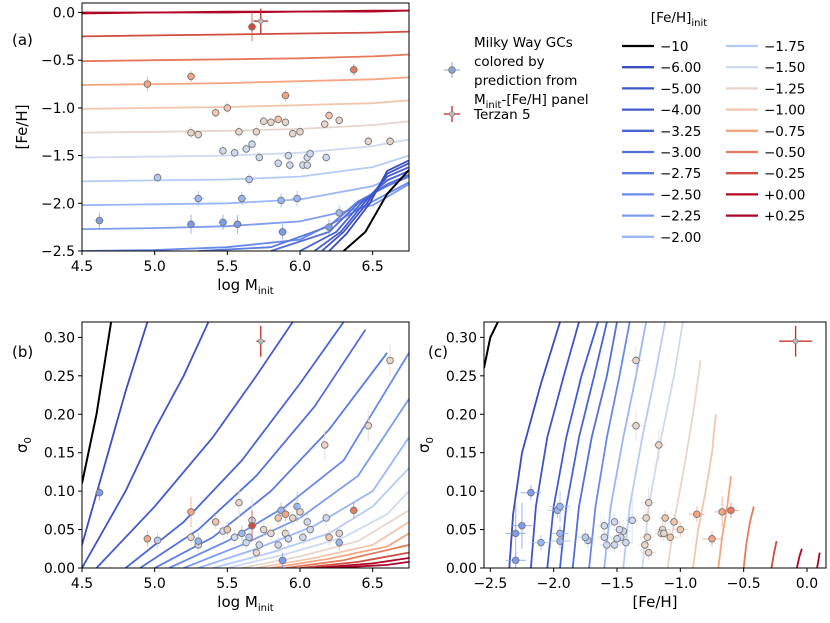 Image resolution: width=830 pixels, height=623 pixels. What do you see at coordinates (784, 195) in the screenshot?
I see `legend-label: +0.00` at bounding box center [784, 195].